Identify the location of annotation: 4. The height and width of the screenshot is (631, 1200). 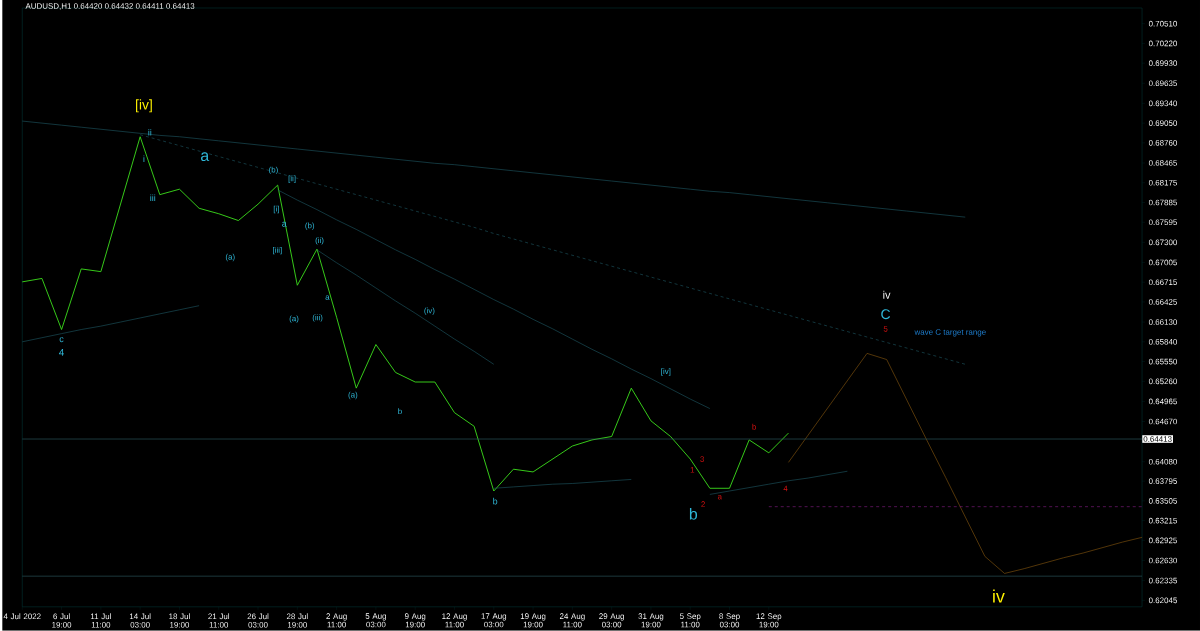
(61, 352).